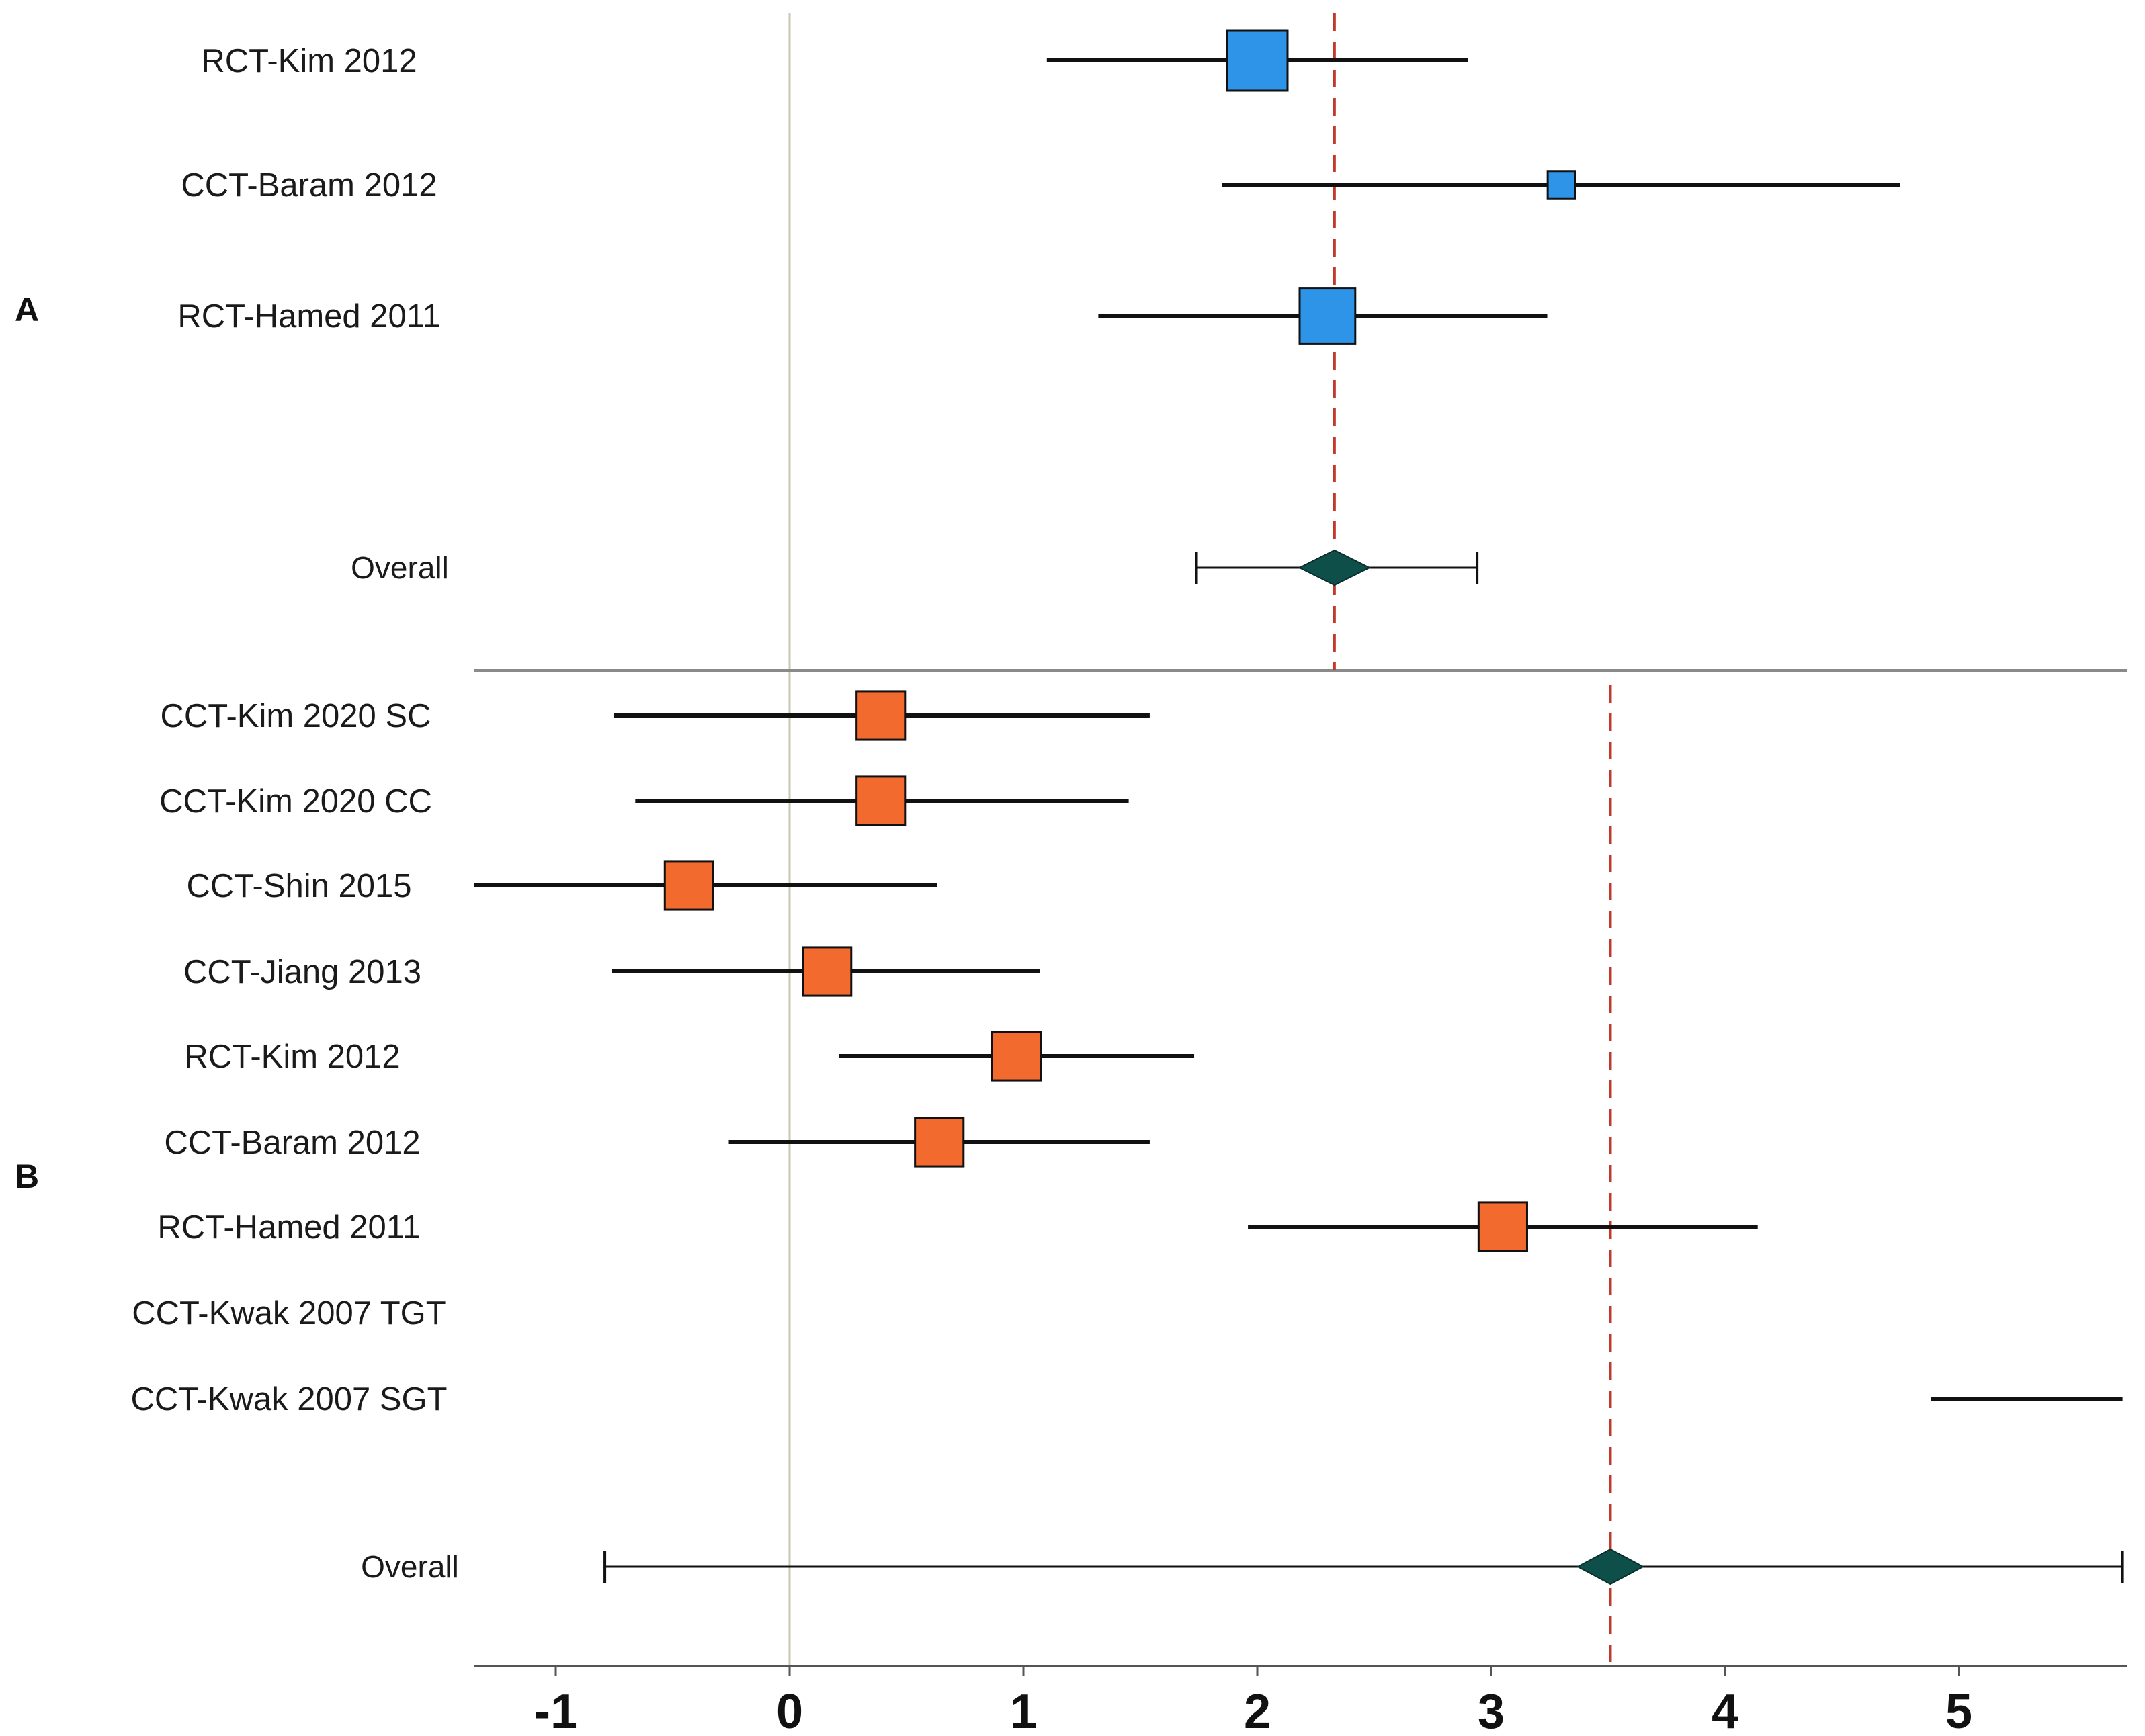  What do you see at coordinates (1958, 1710) in the screenshot?
I see `x-tick-label: 5` at bounding box center [1958, 1710].